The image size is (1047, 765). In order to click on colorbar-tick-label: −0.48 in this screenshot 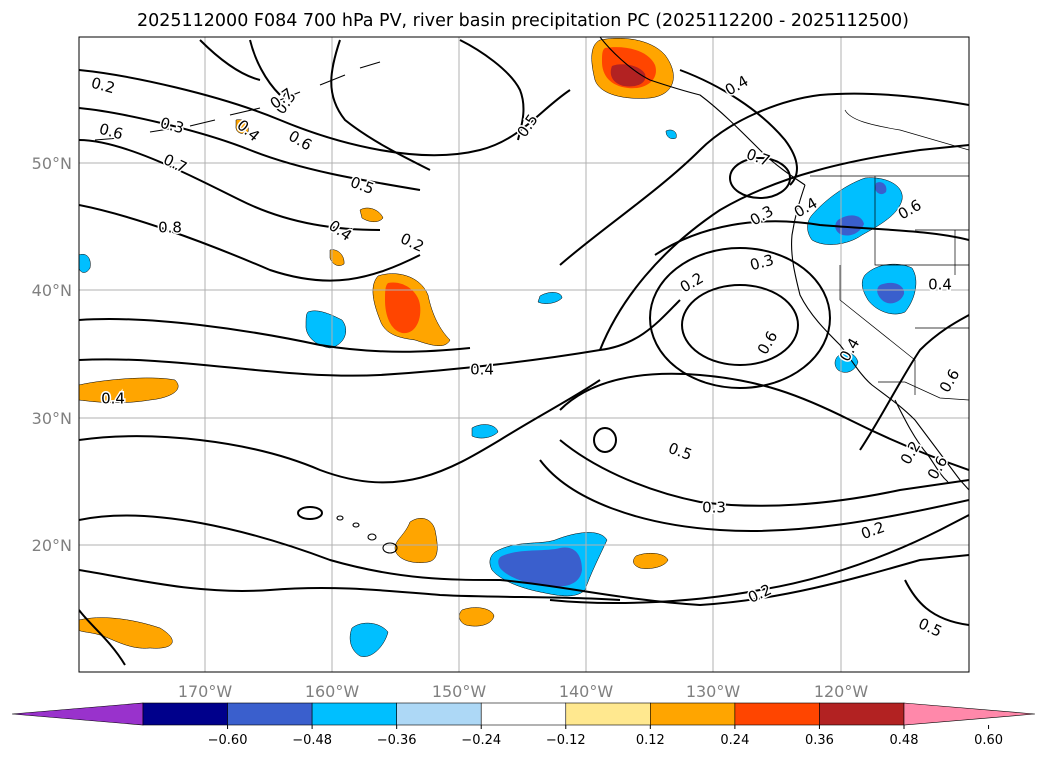, I will do `click(312, 740)`.